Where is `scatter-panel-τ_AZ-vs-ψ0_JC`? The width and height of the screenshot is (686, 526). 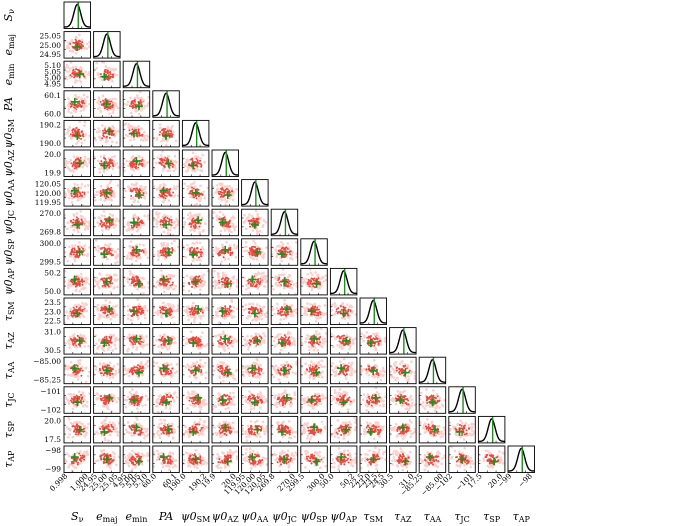 scatter-panel-τ_AZ-vs-ψ0_JC is located at coordinates (284, 341).